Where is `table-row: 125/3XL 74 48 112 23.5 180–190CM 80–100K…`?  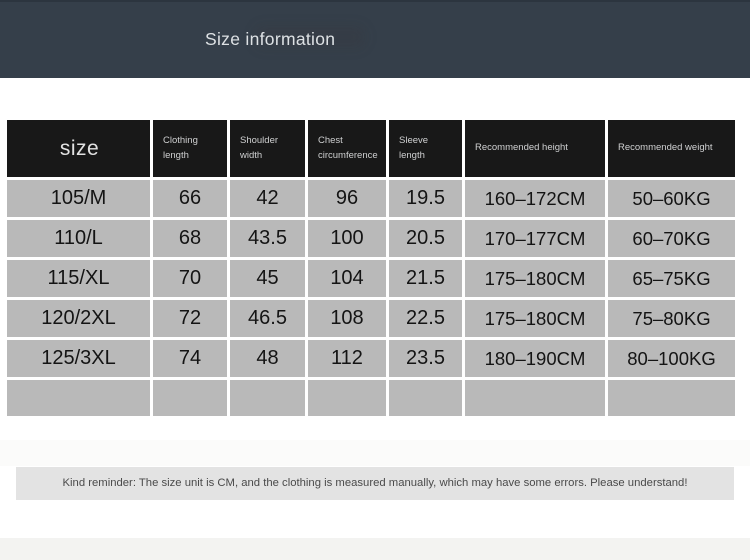 table-row: 125/3XL 74 48 112 23.5 180–190CM 80–100K… is located at coordinates (371, 358).